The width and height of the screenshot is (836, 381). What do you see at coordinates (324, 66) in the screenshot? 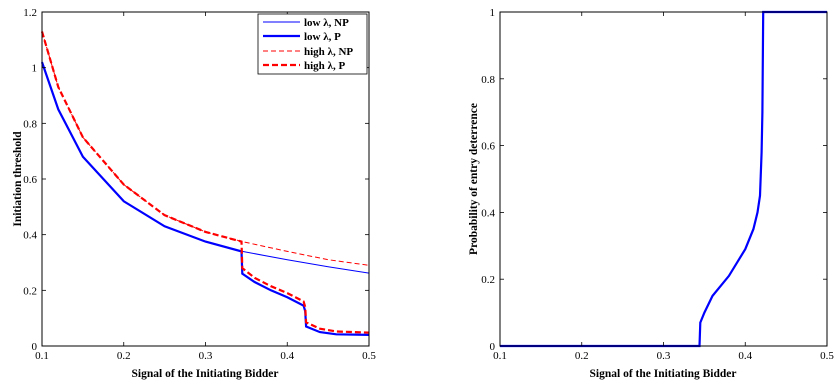
I see `legend-label-high-p: high λ, P` at bounding box center [324, 66].